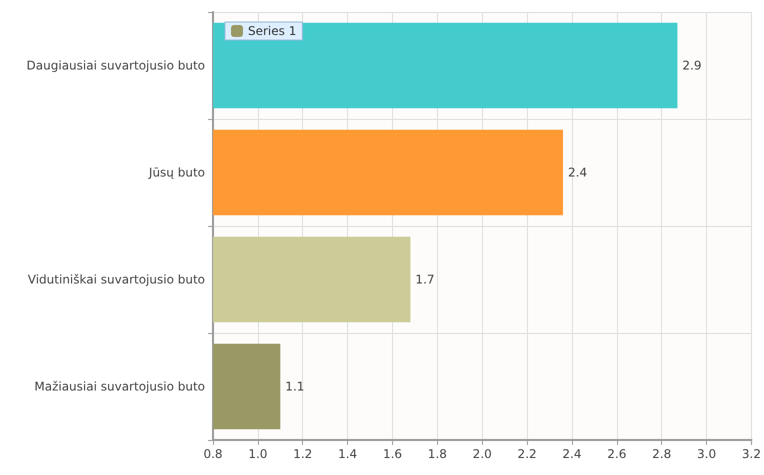 The height and width of the screenshot is (475, 764). I want to click on y-tick-label: Mažiausiai suvartojusio buto, so click(119, 387).